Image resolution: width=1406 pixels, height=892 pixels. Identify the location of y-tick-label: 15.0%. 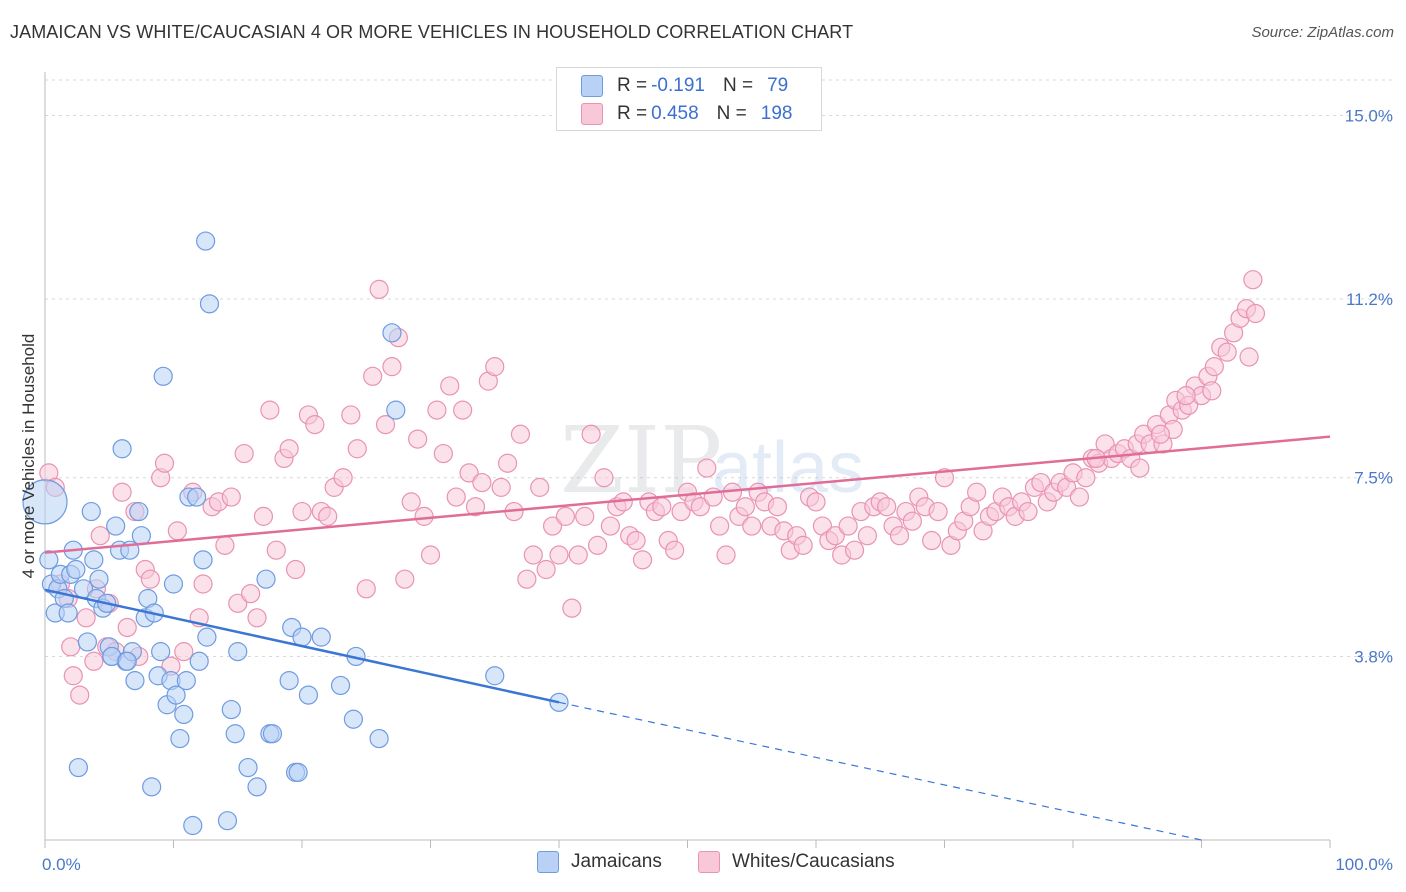
(1369, 115).